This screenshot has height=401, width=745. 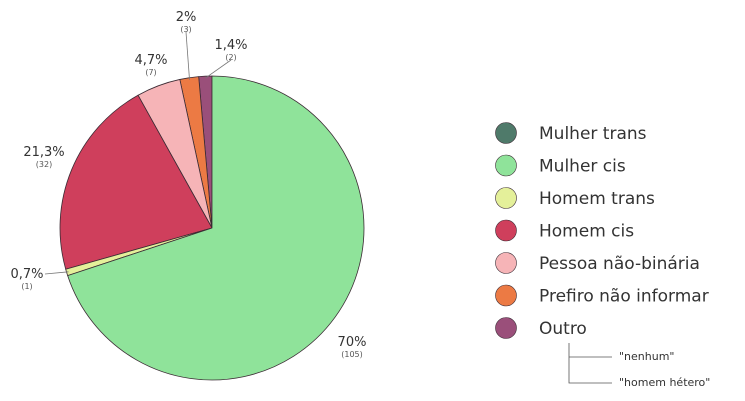 What do you see at coordinates (44, 164) in the screenshot?
I see `count-label-homem-cis: (32)` at bounding box center [44, 164].